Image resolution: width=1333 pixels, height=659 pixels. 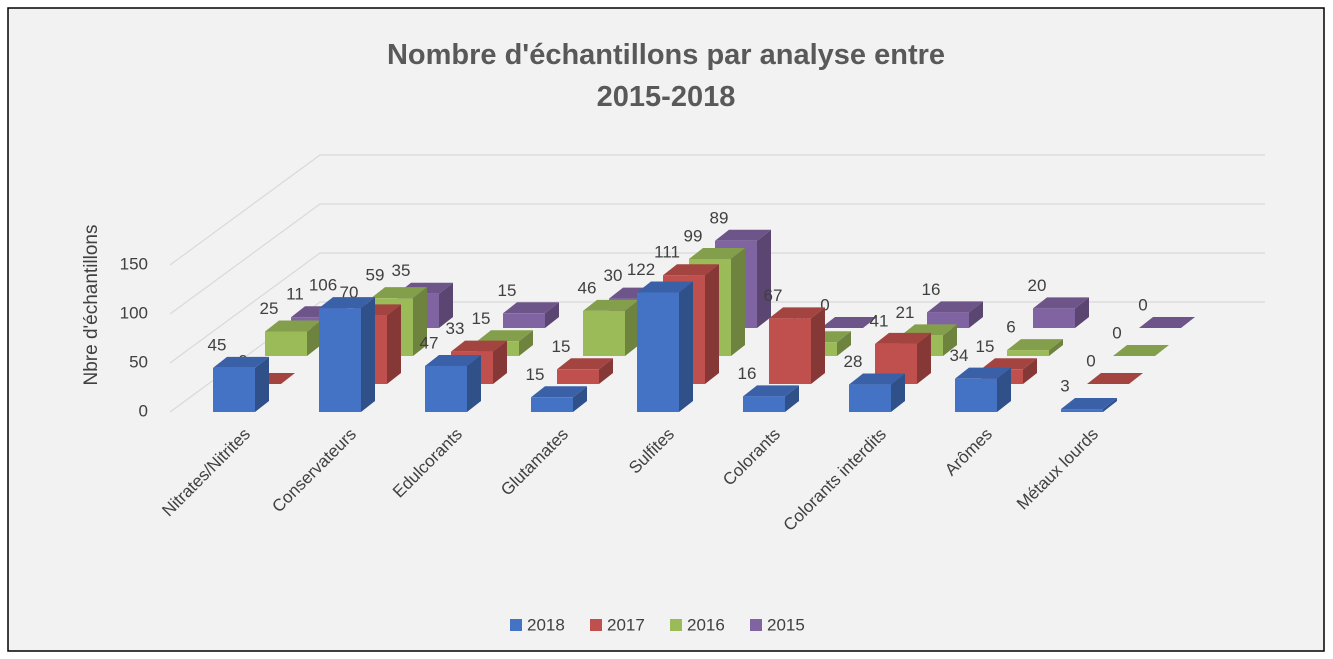 I want to click on value-label: 106, so click(x=323, y=285).